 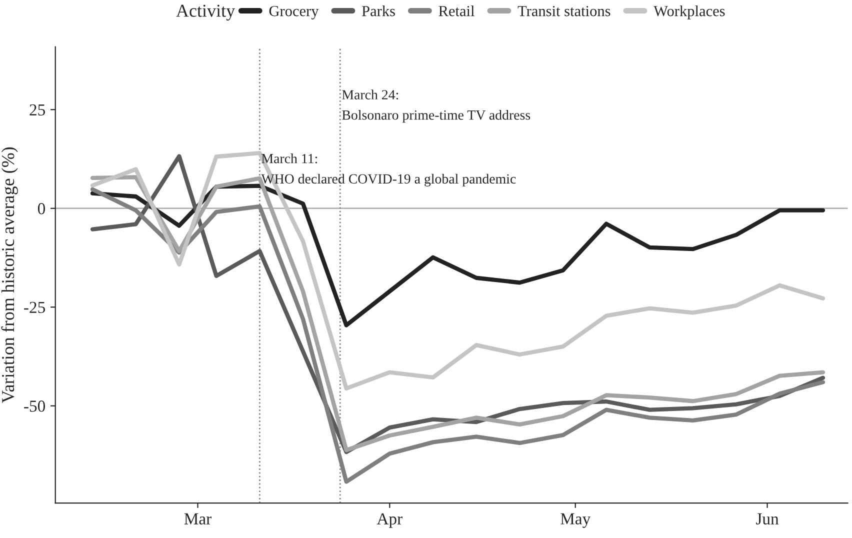 What do you see at coordinates (378, 10) in the screenshot?
I see `legend-label: Parks` at bounding box center [378, 10].